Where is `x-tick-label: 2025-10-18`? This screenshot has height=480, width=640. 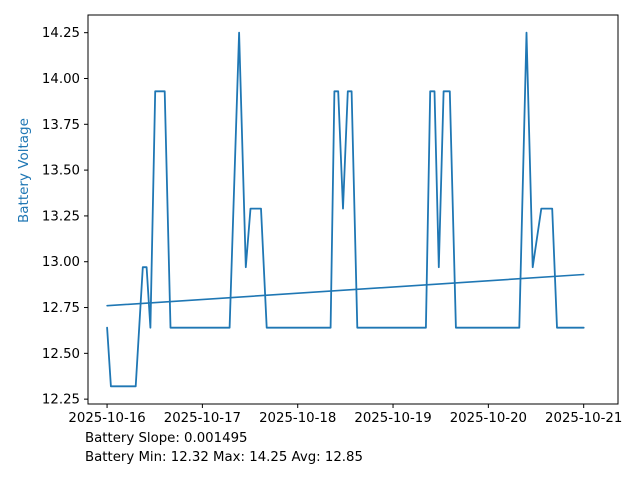 x-tick-label: 2025-10-18 is located at coordinates (297, 418).